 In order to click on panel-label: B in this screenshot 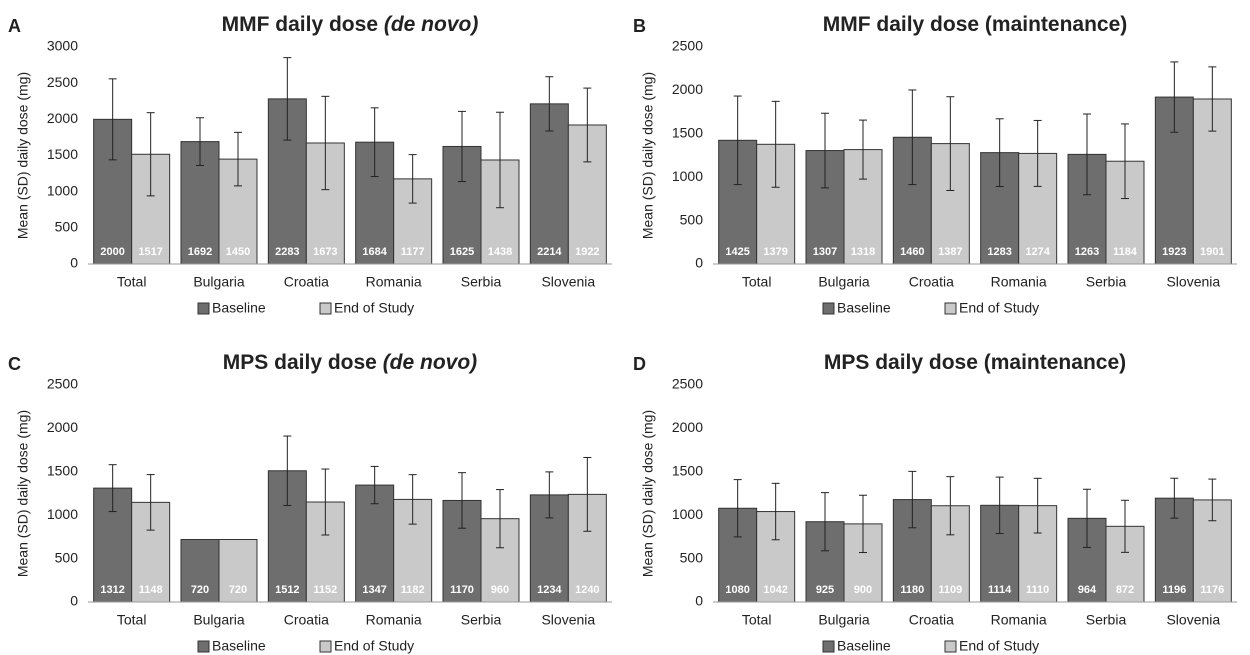, I will do `click(639, 26)`.